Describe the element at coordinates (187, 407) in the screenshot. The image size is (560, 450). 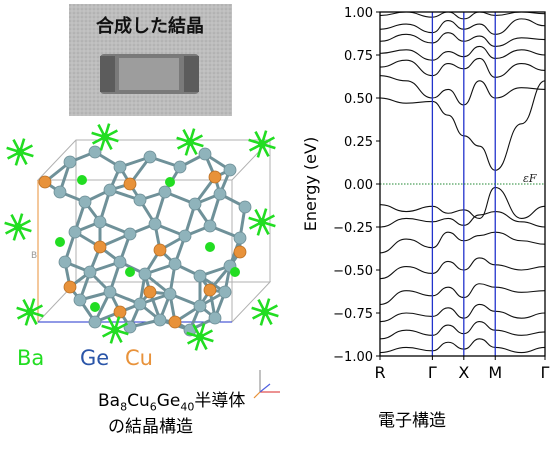
I see `formula-ge-sub: 40` at that location.